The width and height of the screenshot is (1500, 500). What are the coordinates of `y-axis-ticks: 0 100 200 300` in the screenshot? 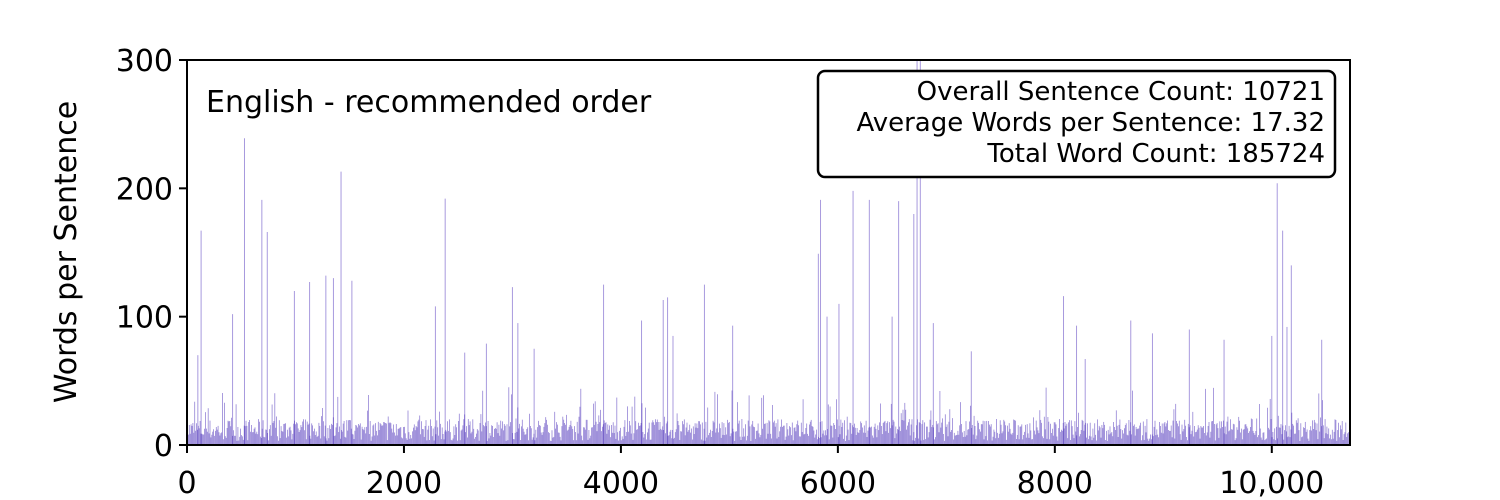 It's located at (151, 254).